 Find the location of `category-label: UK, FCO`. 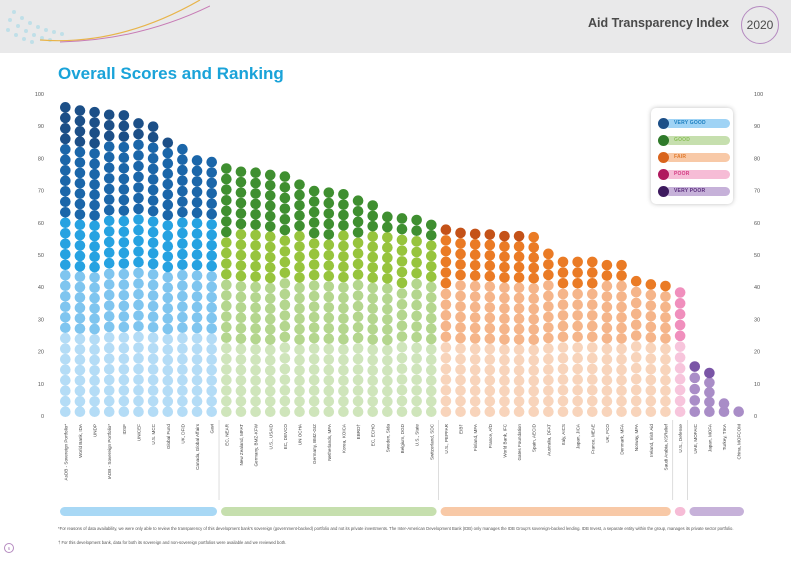

category-label: UK, FCO is located at coordinates (607, 433).